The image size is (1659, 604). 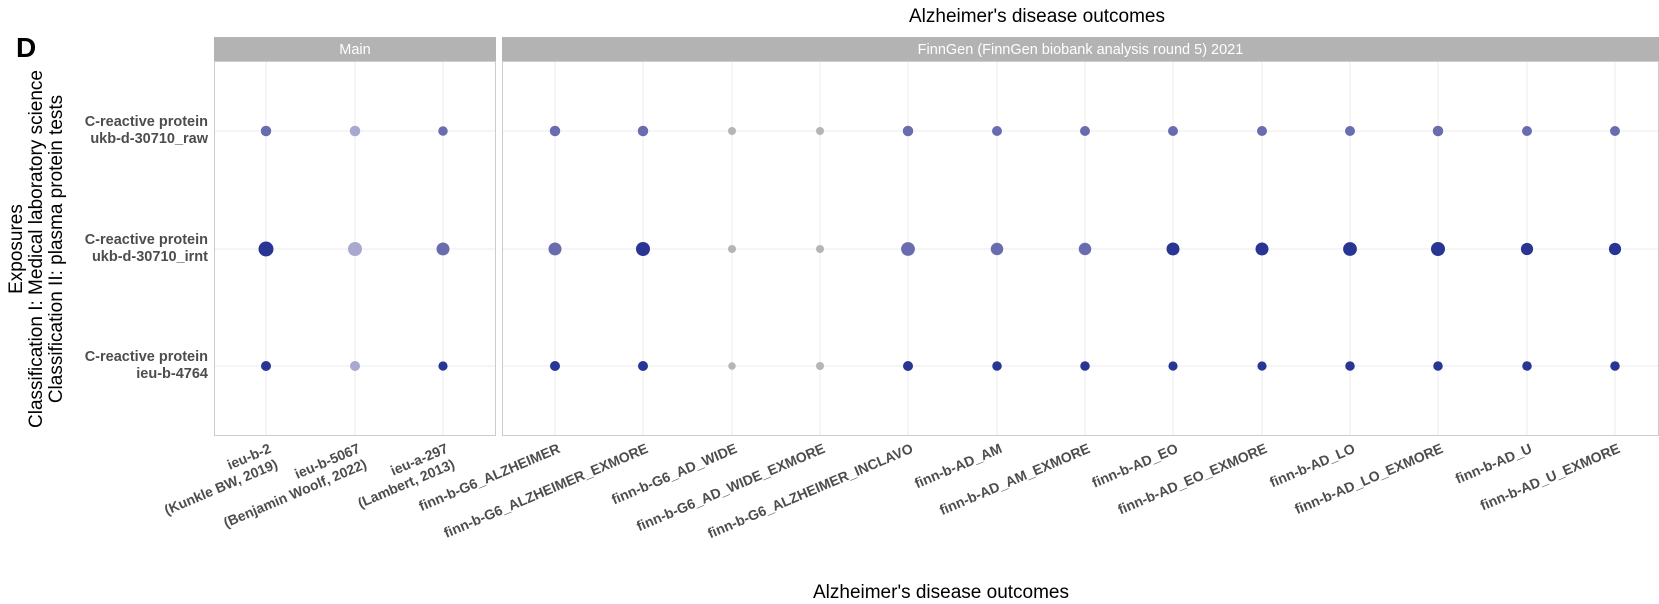 I want to click on facet-panel-1: Main, so click(x=355, y=236).